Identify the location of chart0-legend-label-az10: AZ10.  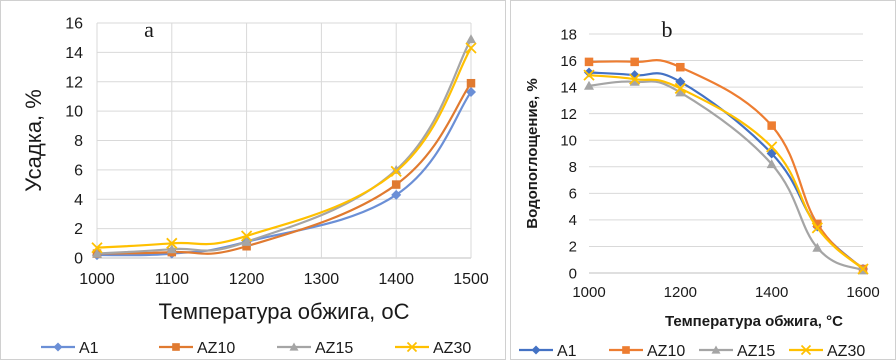
(216, 348).